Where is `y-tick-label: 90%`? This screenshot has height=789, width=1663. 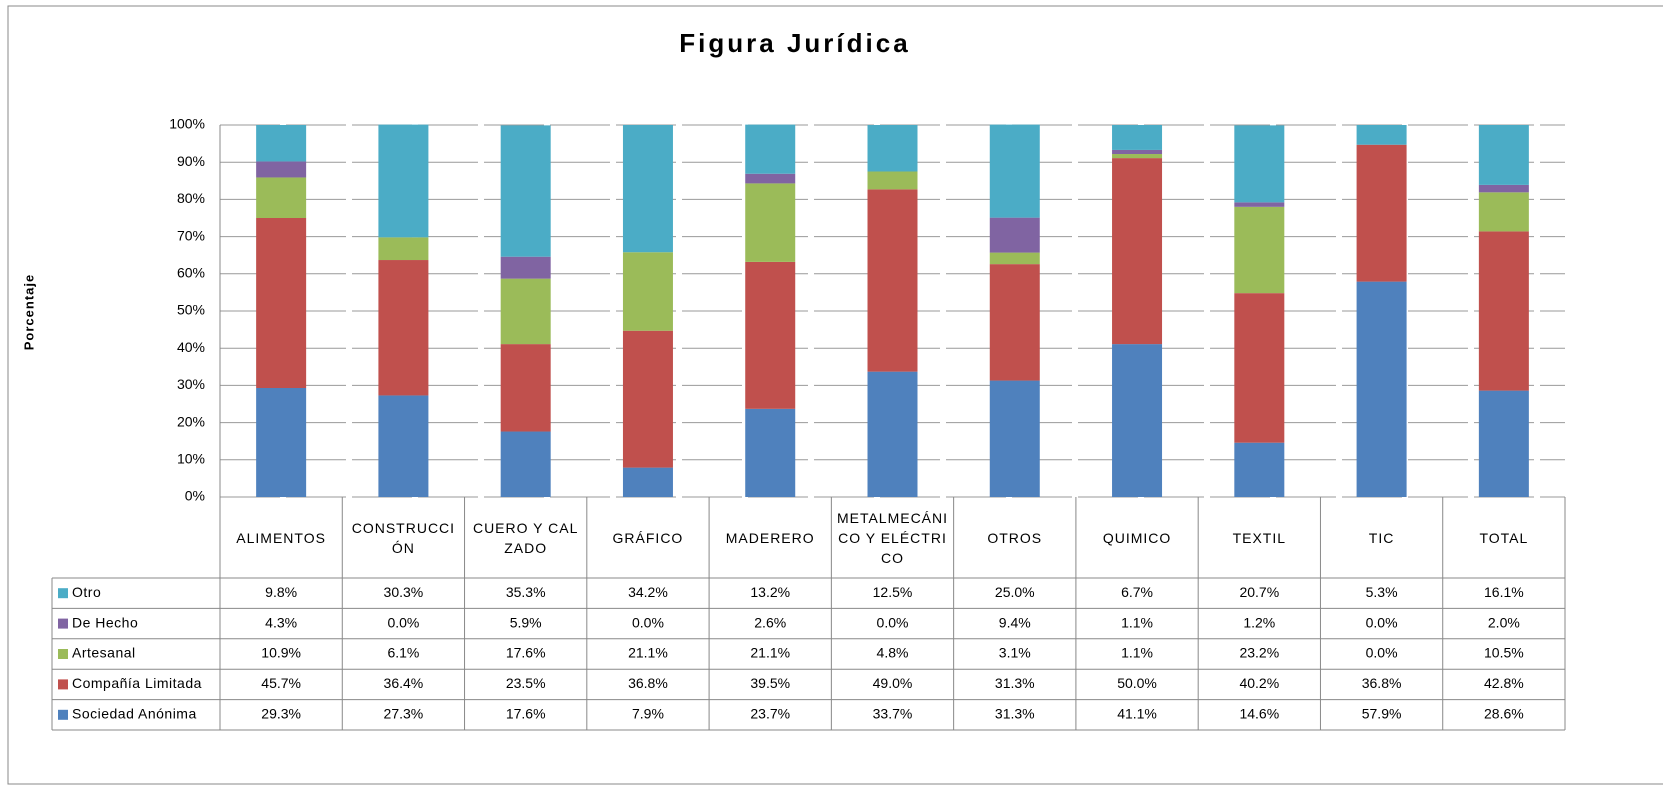
y-tick-label: 90% is located at coordinates (191, 161).